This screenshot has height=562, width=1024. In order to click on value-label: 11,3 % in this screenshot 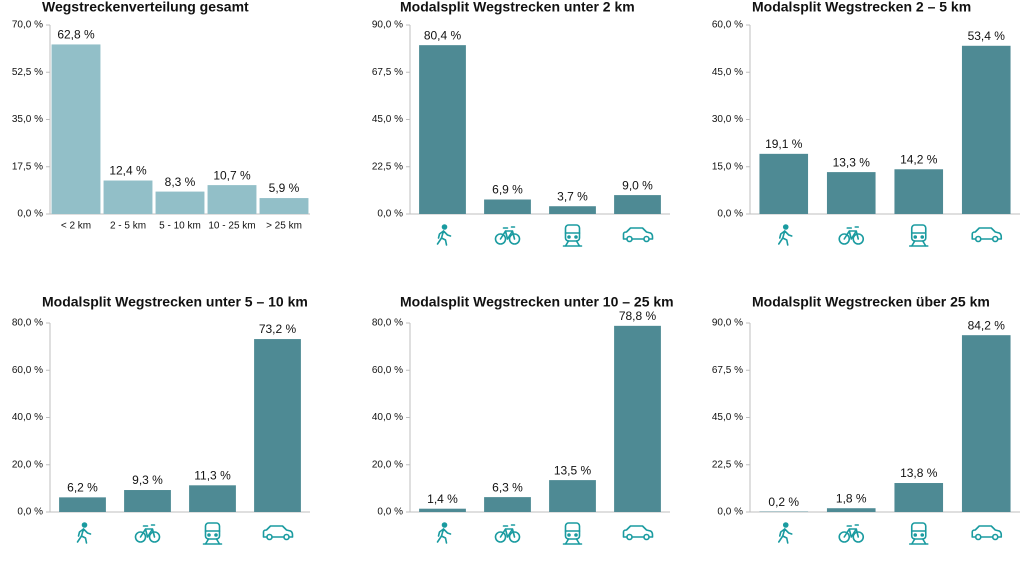, I will do `click(212, 475)`.